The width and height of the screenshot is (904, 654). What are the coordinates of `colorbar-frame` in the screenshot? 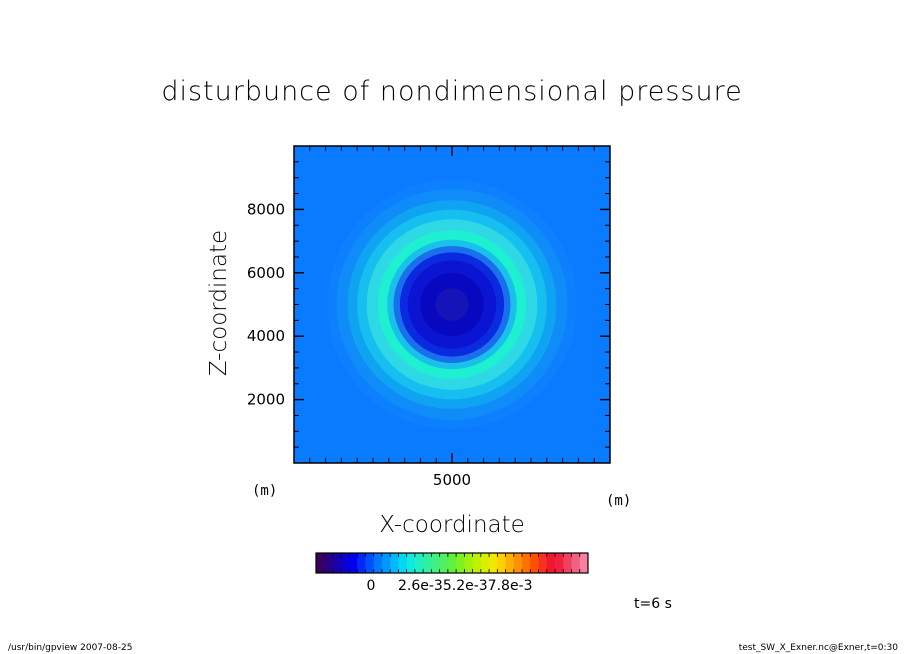 It's located at (452, 563).